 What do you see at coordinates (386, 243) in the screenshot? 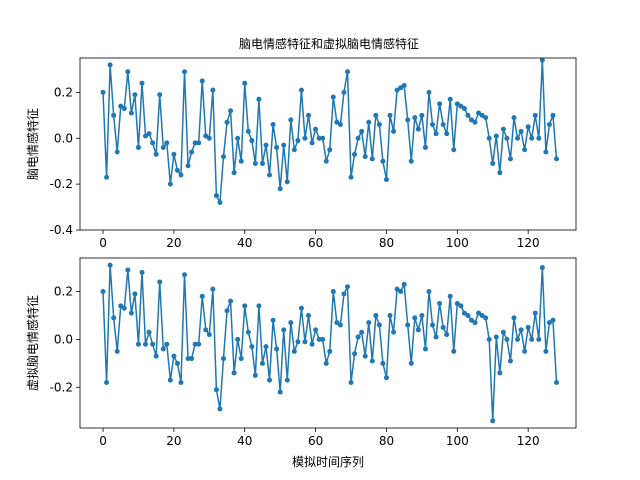
I see `x-tick-label: 80` at bounding box center [386, 243].